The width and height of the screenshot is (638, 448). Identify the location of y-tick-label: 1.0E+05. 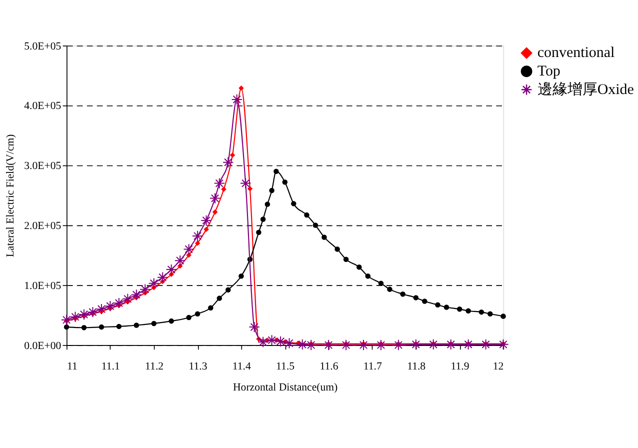
(43, 286).